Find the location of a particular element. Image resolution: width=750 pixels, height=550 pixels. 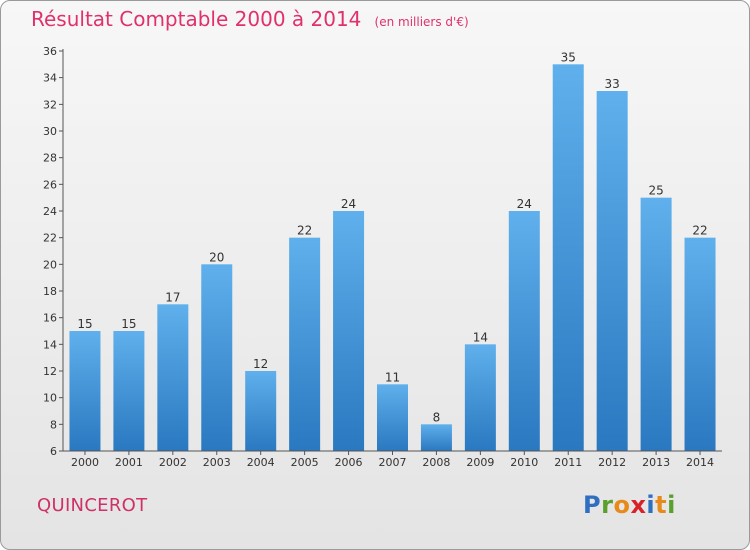

y-tick-label: 12 is located at coordinates (50, 371).